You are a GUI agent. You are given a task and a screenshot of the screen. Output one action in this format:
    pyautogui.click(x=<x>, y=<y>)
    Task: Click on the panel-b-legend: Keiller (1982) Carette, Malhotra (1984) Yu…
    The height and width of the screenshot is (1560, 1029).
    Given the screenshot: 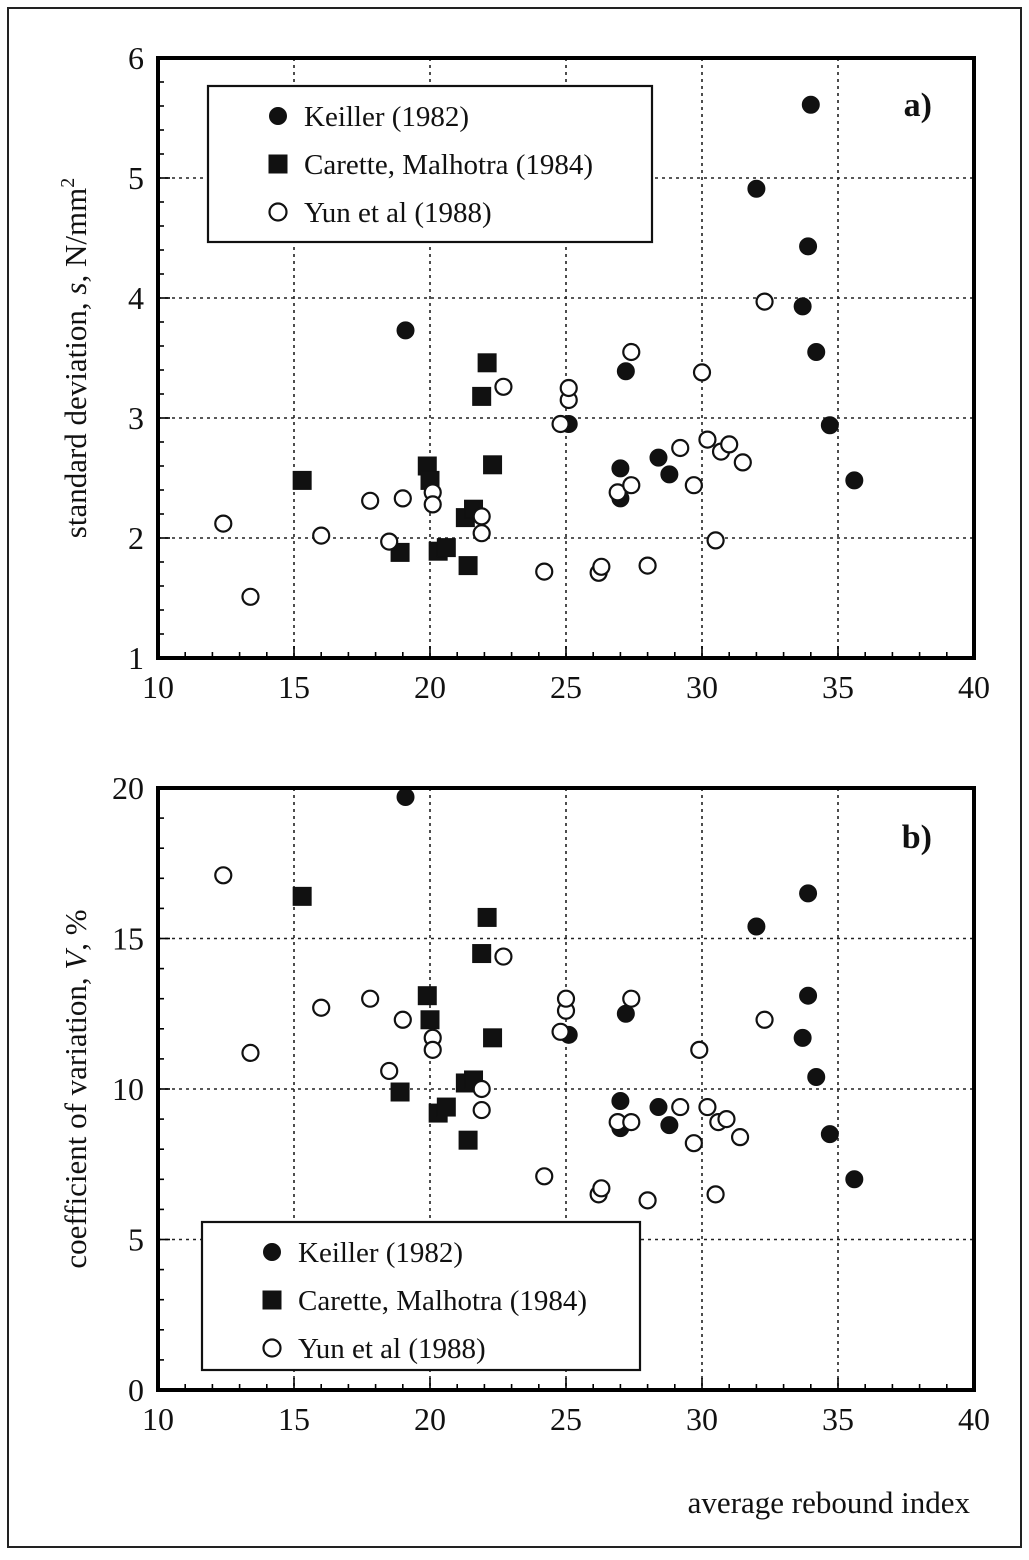 What is the action you would take?
    pyautogui.click(x=421, y=1296)
    